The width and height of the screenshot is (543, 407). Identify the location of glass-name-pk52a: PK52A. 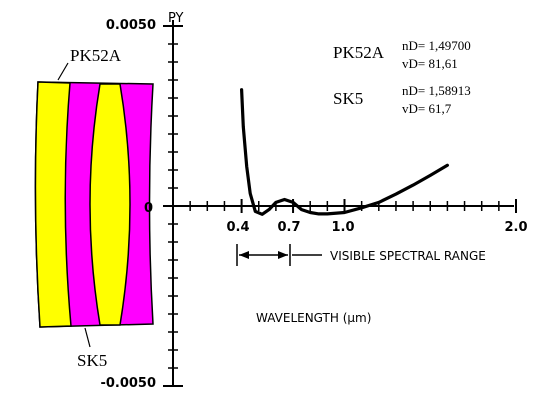
(359, 52).